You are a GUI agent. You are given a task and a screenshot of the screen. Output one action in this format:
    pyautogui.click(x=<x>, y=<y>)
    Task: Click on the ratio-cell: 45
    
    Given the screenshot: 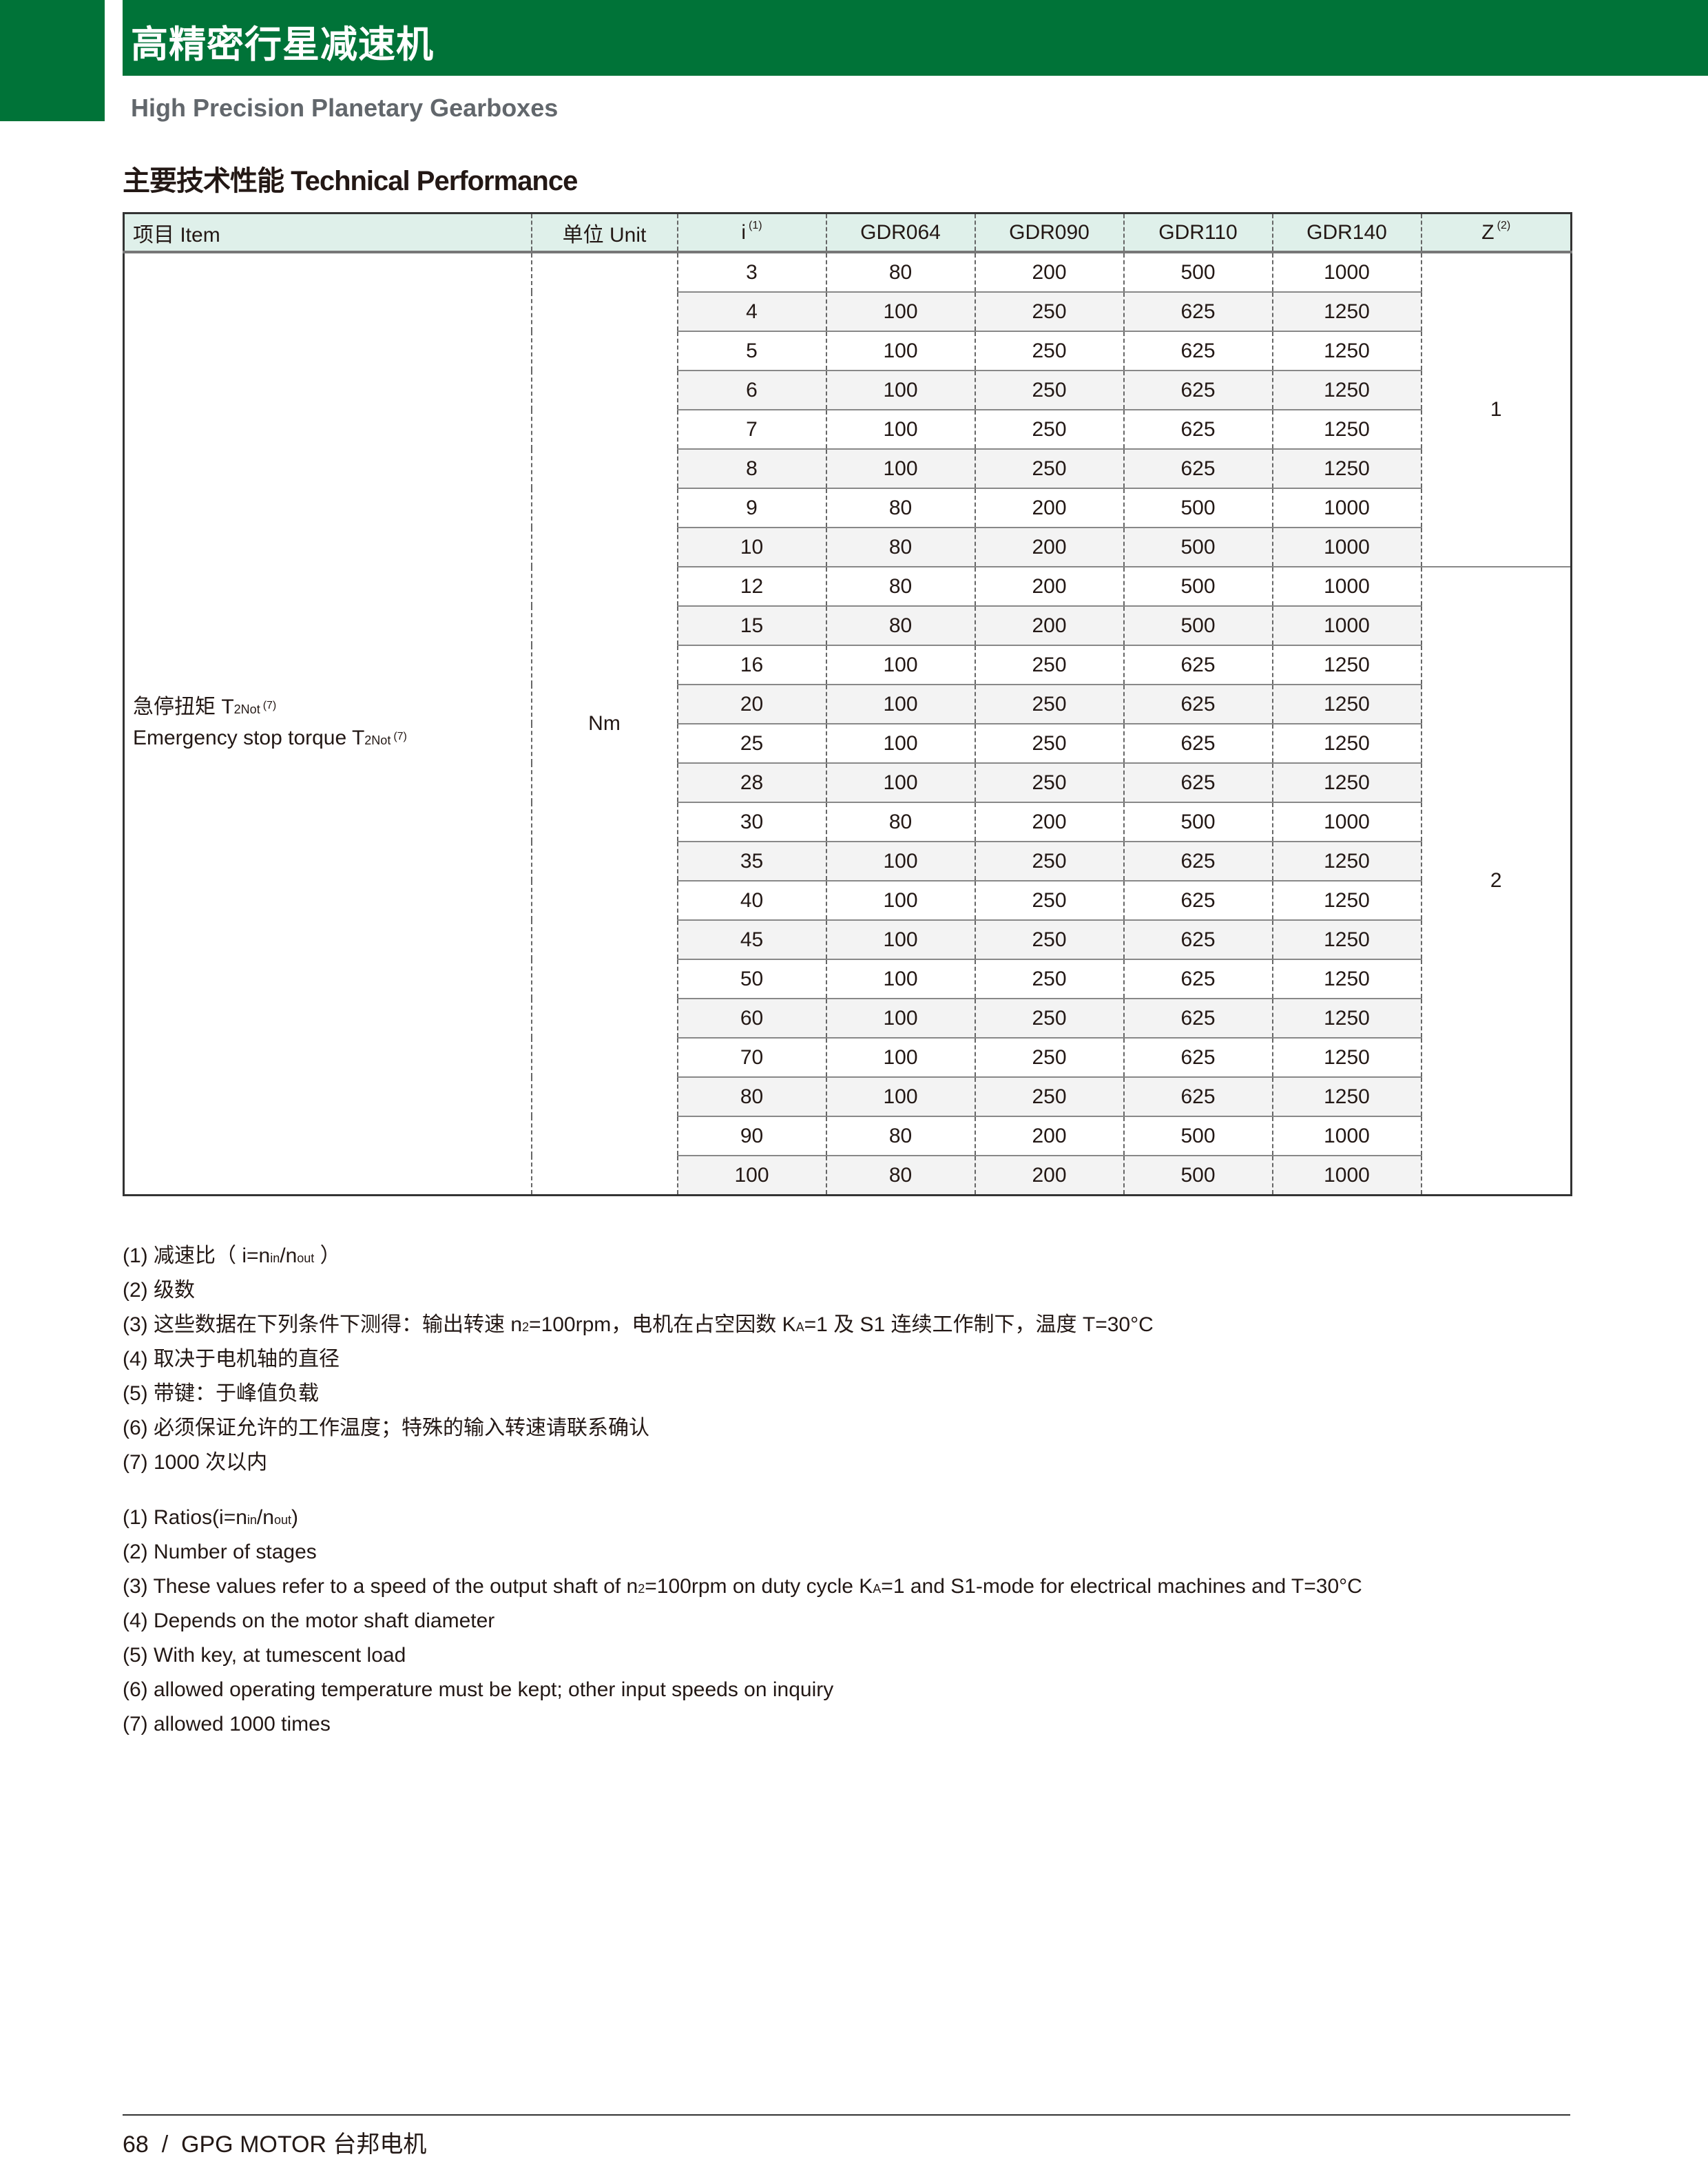 What is the action you would take?
    pyautogui.click(x=751, y=939)
    